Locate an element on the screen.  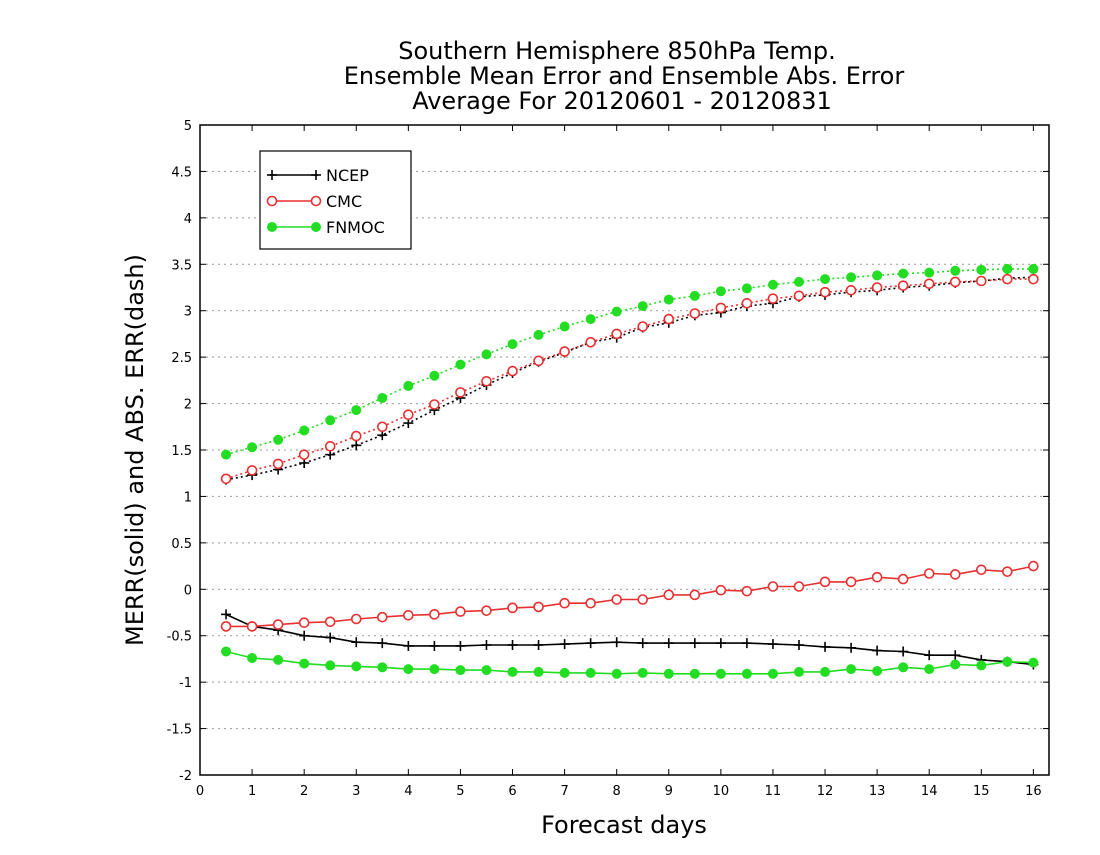
x-tick-label: 15 is located at coordinates (981, 791).